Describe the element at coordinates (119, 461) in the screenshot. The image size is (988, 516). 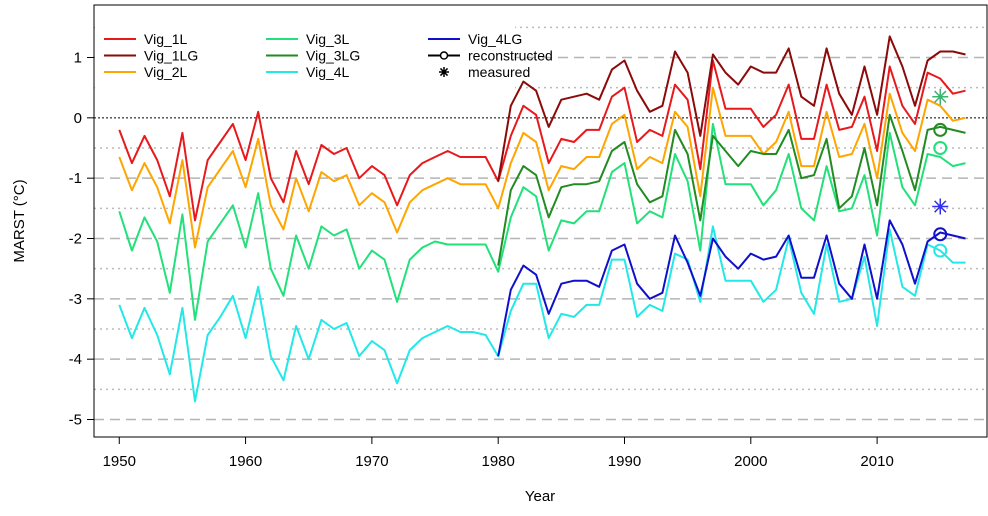
I see `x-tick-label: 1950` at that location.